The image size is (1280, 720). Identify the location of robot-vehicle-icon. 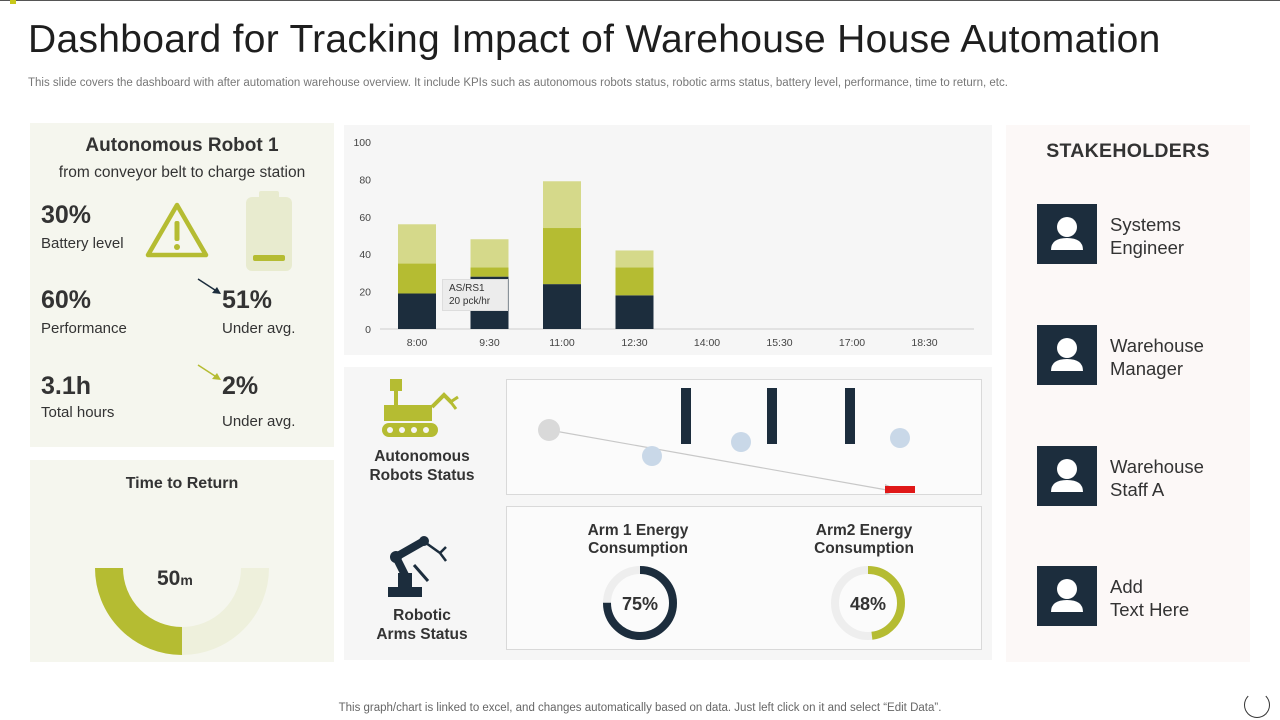
(420, 408).